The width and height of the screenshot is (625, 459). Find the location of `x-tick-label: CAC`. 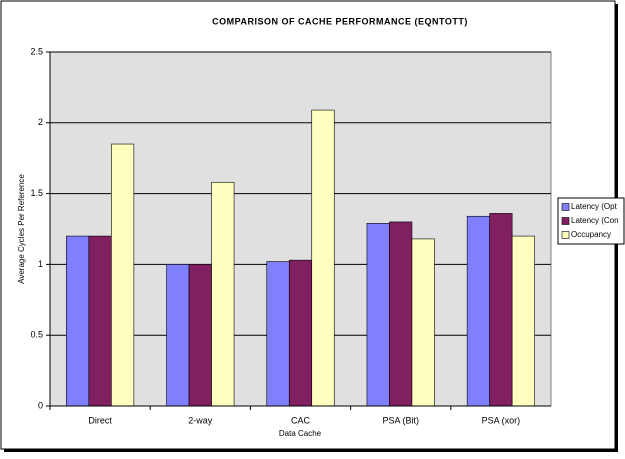

x-tick-label: CAC is located at coordinates (301, 420).